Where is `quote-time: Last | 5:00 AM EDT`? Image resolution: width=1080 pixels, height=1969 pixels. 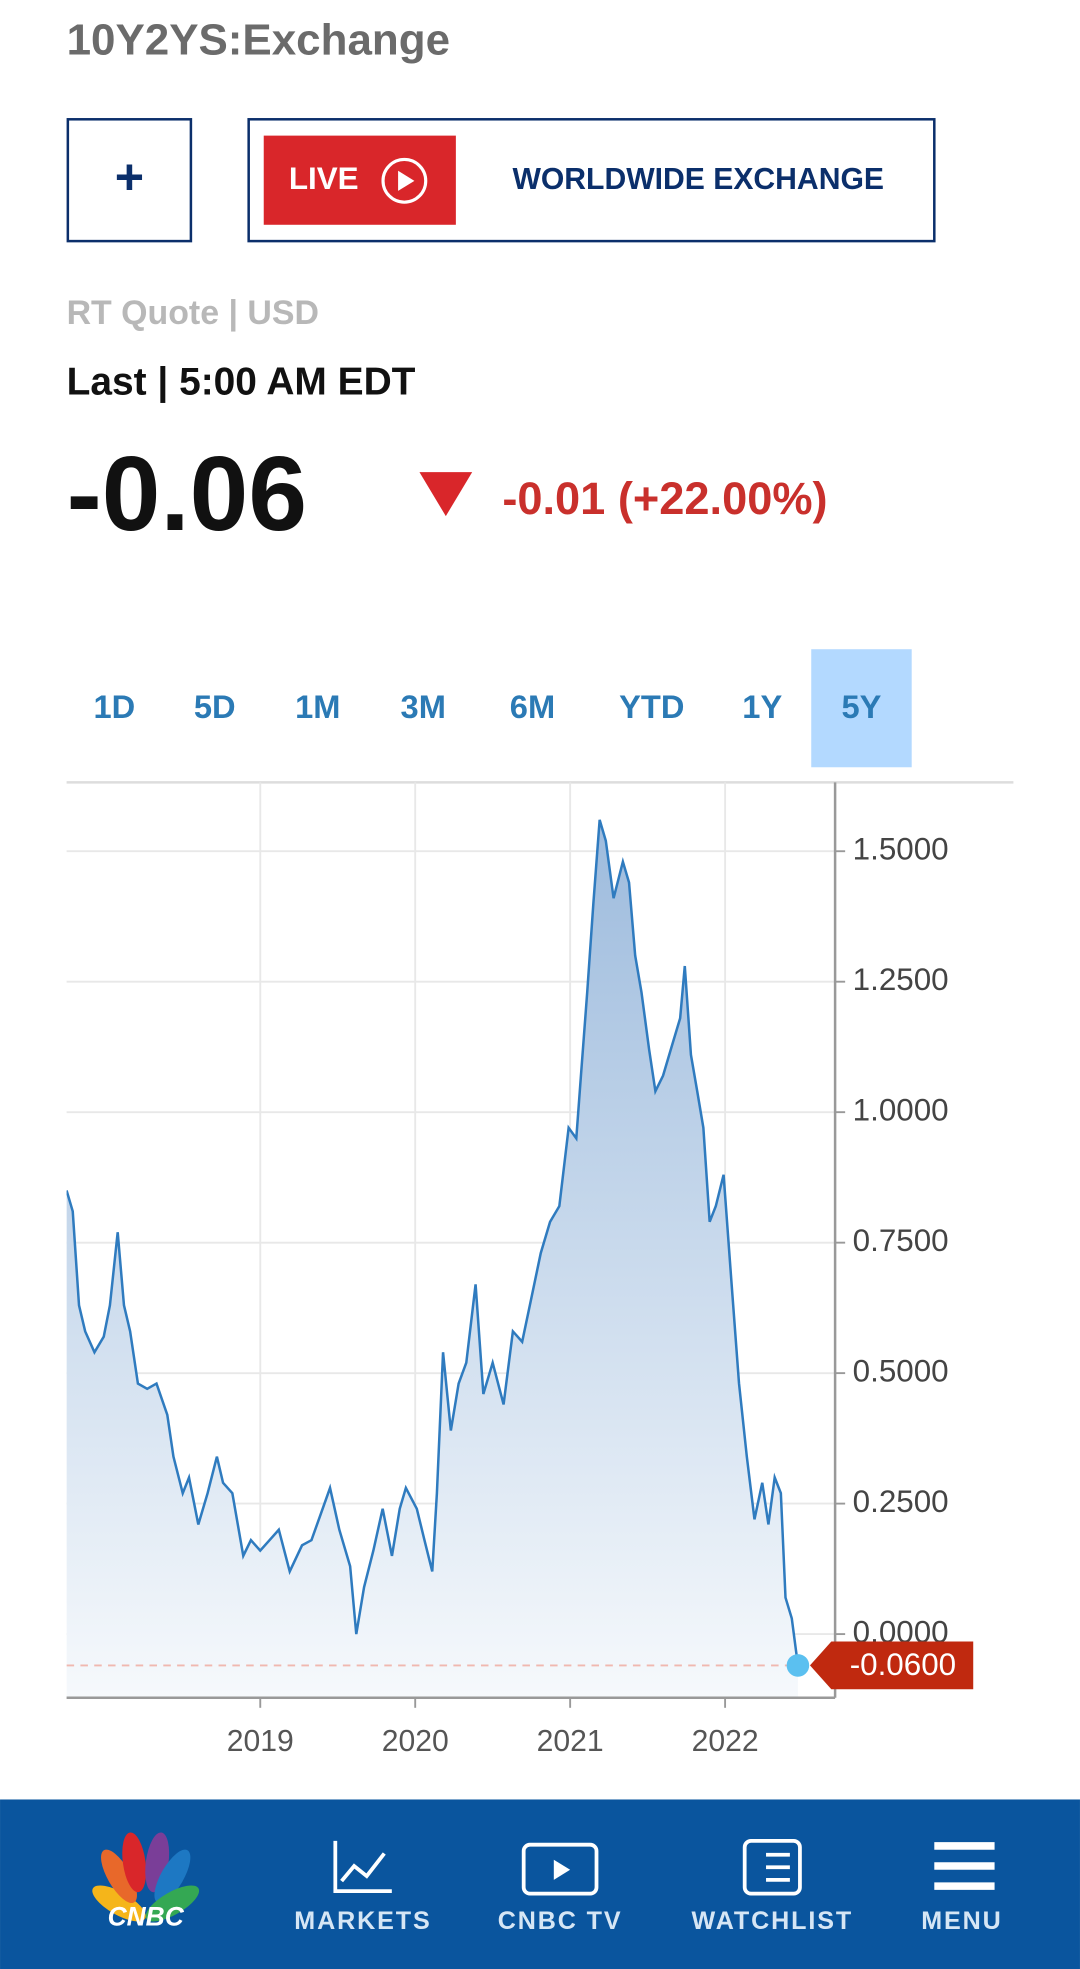 quote-time: Last | 5:00 AM EDT is located at coordinates (241, 382).